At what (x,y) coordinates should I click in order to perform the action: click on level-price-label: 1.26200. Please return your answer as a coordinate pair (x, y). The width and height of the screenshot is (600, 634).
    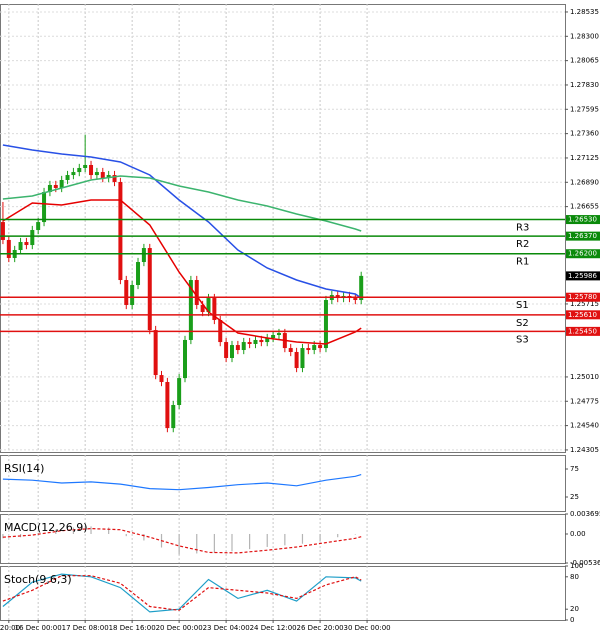
    Looking at the image, I should click on (582, 254).